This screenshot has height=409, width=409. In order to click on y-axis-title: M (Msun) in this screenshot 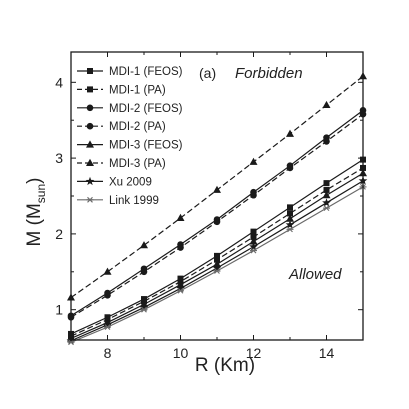, I will do `click(36, 212)`.